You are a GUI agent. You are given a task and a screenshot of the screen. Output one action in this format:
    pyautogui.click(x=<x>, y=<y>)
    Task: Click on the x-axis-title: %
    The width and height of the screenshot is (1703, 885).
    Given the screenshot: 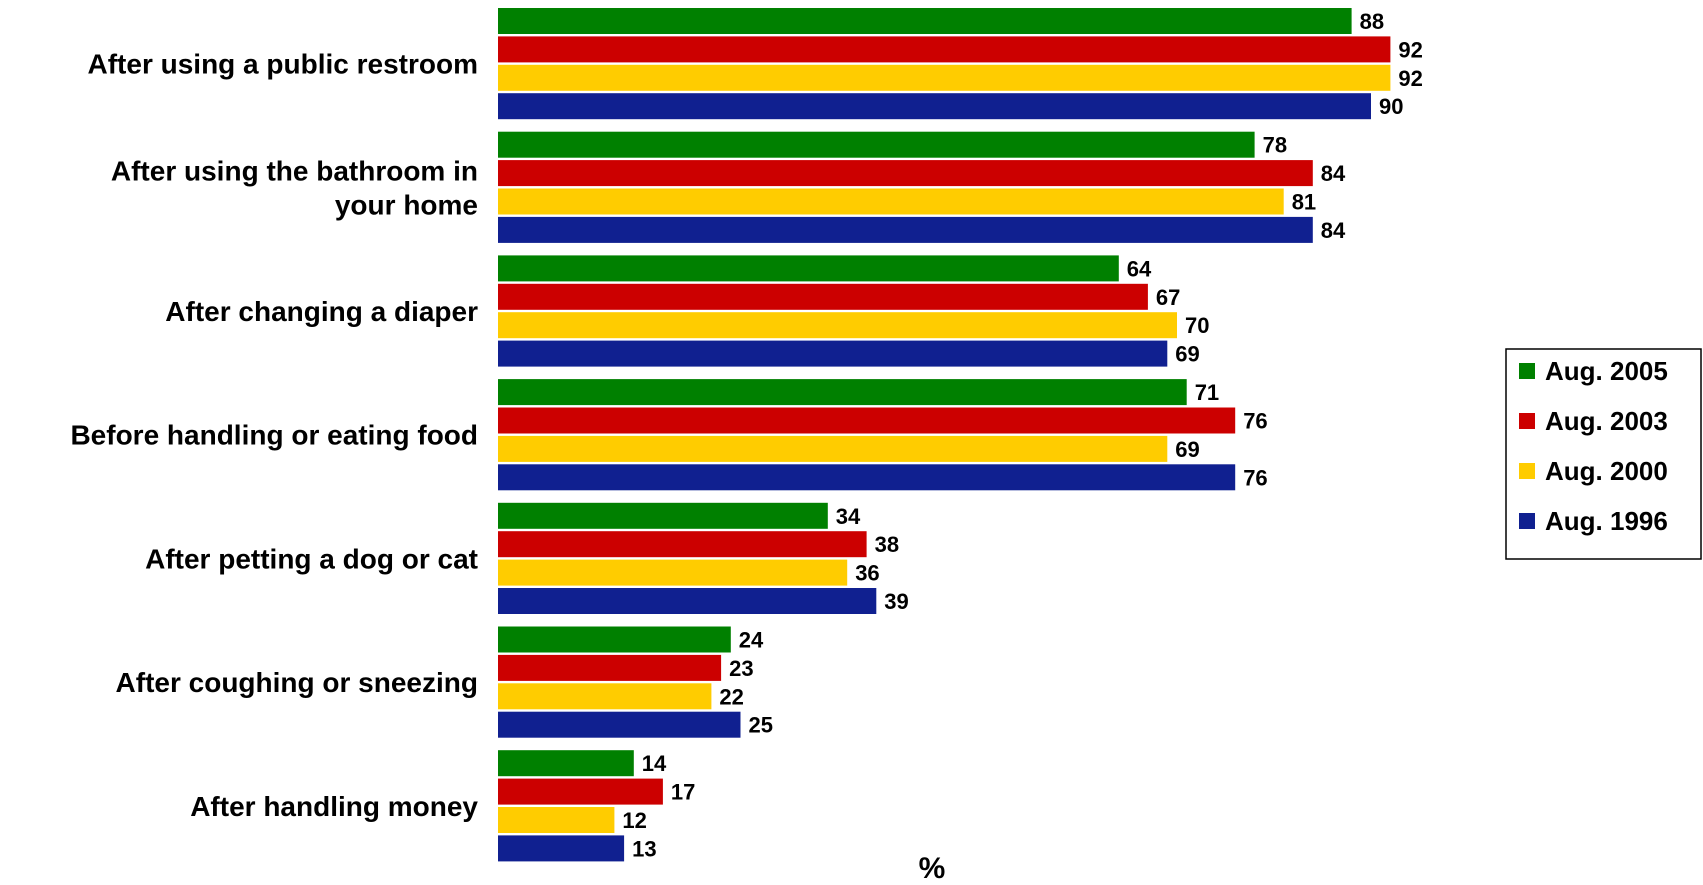 What is the action you would take?
    pyautogui.click(x=932, y=868)
    